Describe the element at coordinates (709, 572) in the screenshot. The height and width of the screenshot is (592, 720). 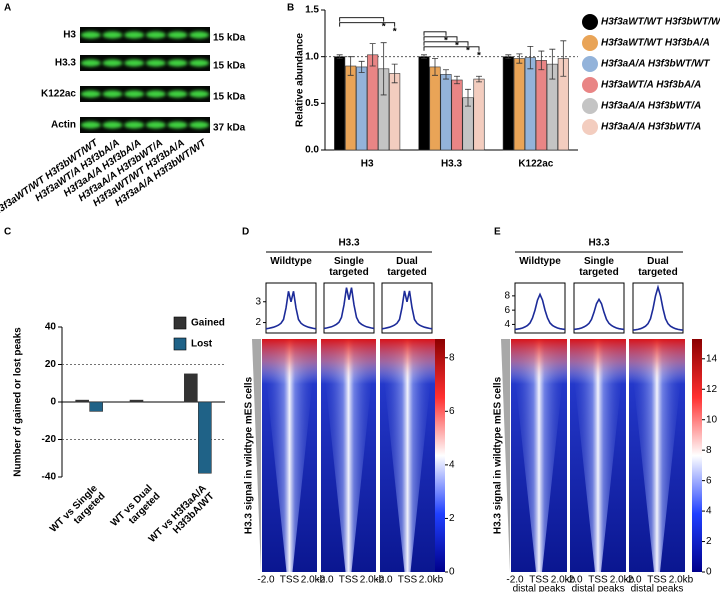
I see `colorbar-tick-label: 0` at that location.